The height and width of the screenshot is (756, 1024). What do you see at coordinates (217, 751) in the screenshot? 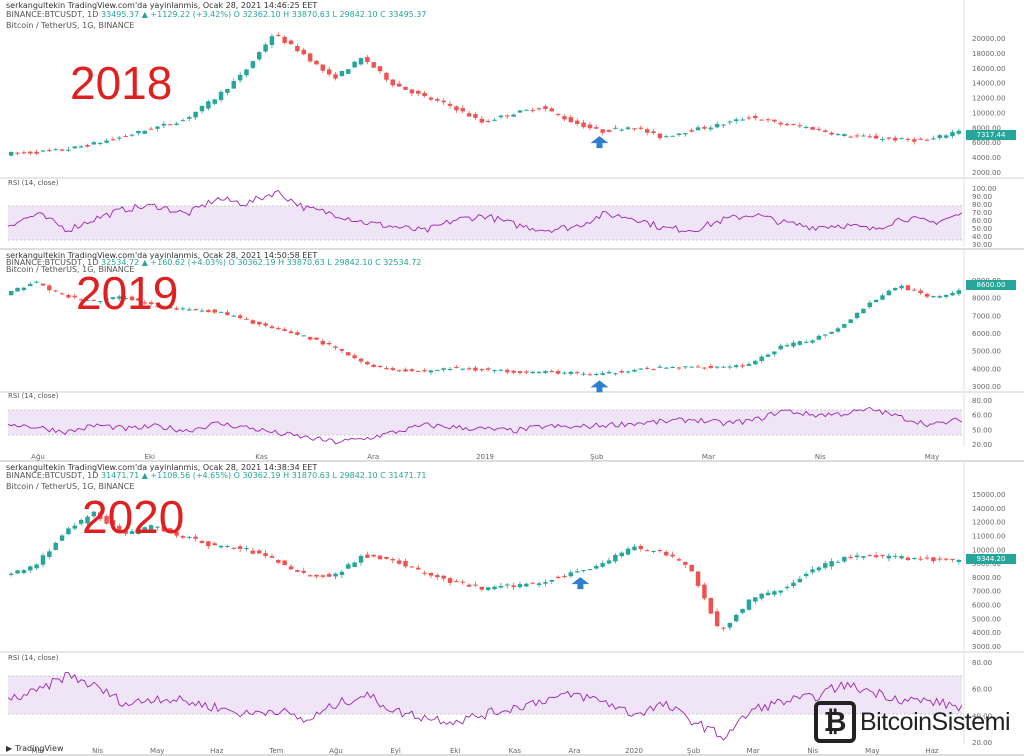
I see `x-tick-label: Haz` at bounding box center [217, 751].